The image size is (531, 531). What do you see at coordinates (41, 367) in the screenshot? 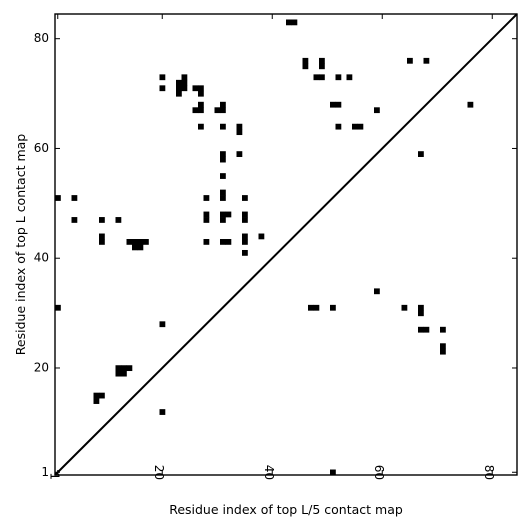
I see `y-tick-label: 20` at bounding box center [41, 367].